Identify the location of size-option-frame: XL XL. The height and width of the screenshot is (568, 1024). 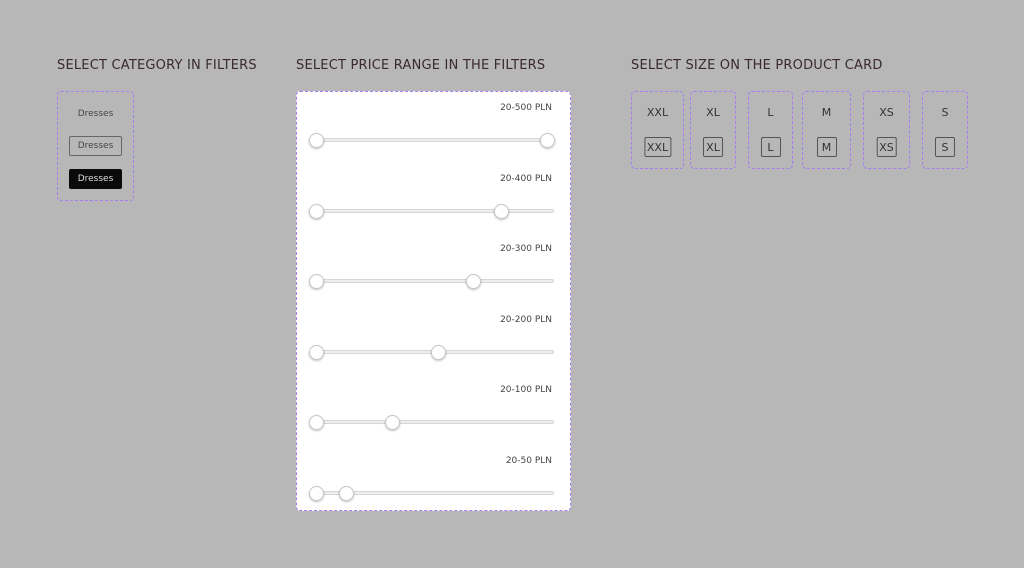
(713, 130).